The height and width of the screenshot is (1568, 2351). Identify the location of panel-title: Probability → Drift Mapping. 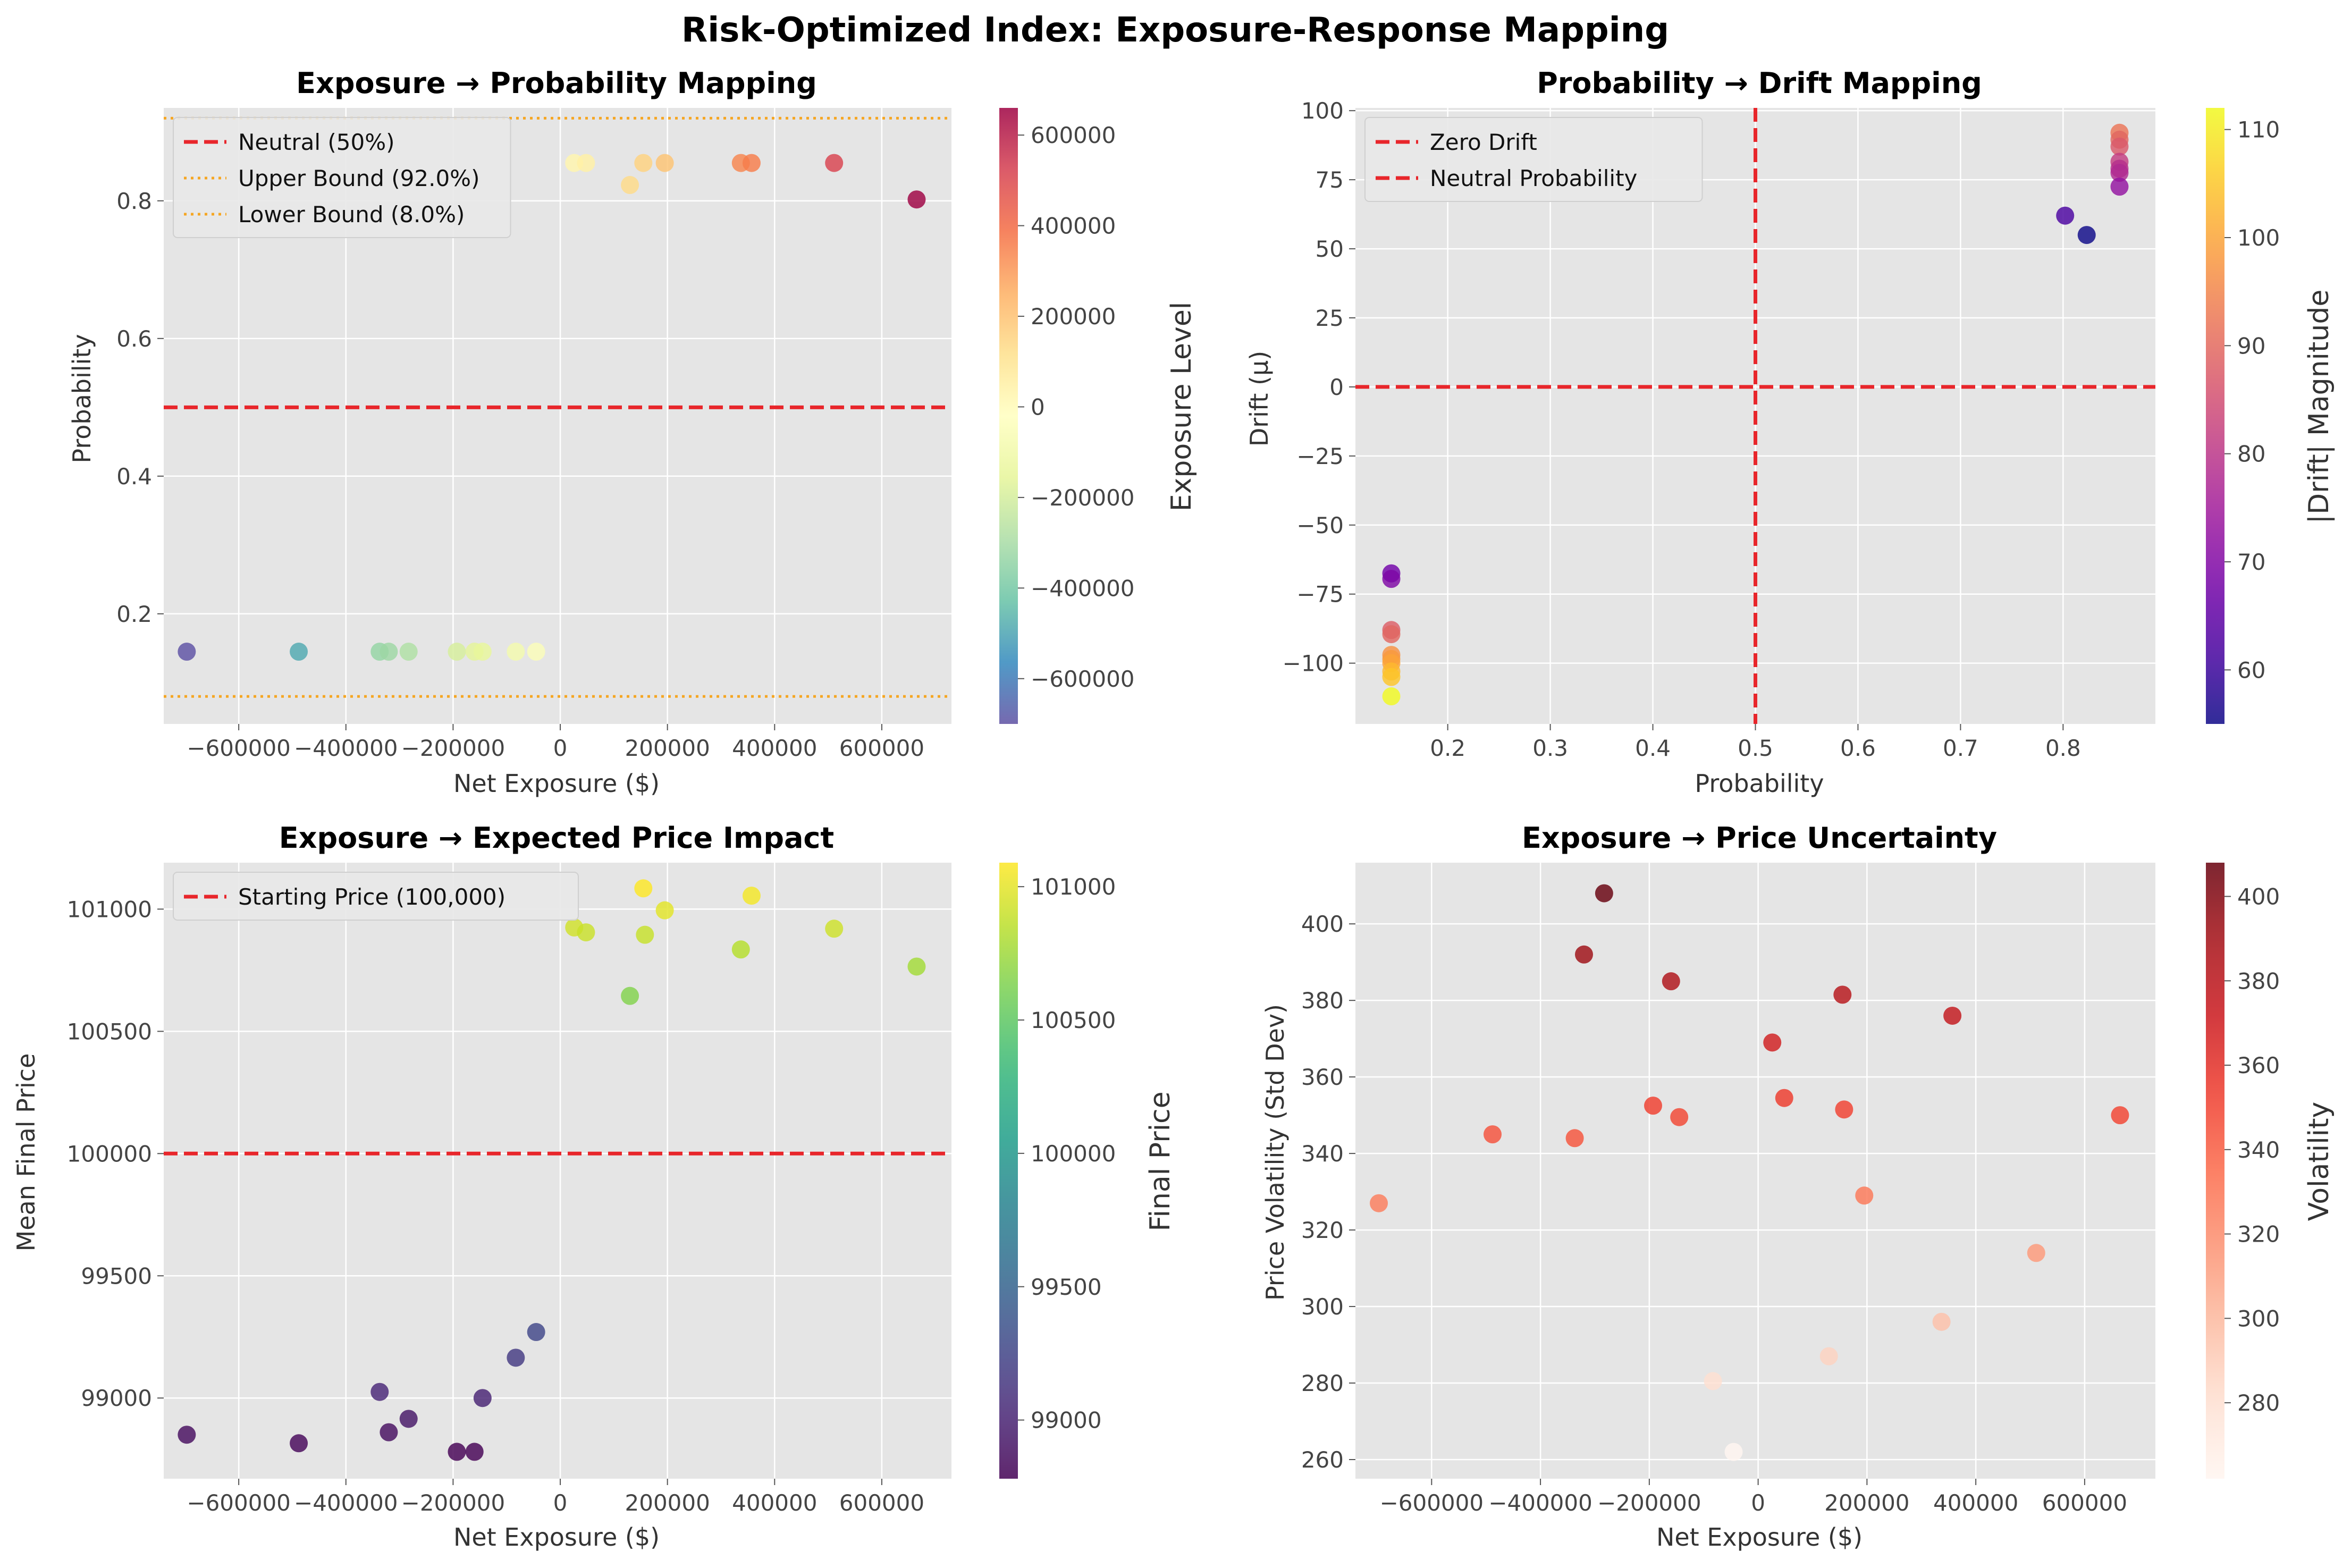
(1759, 83).